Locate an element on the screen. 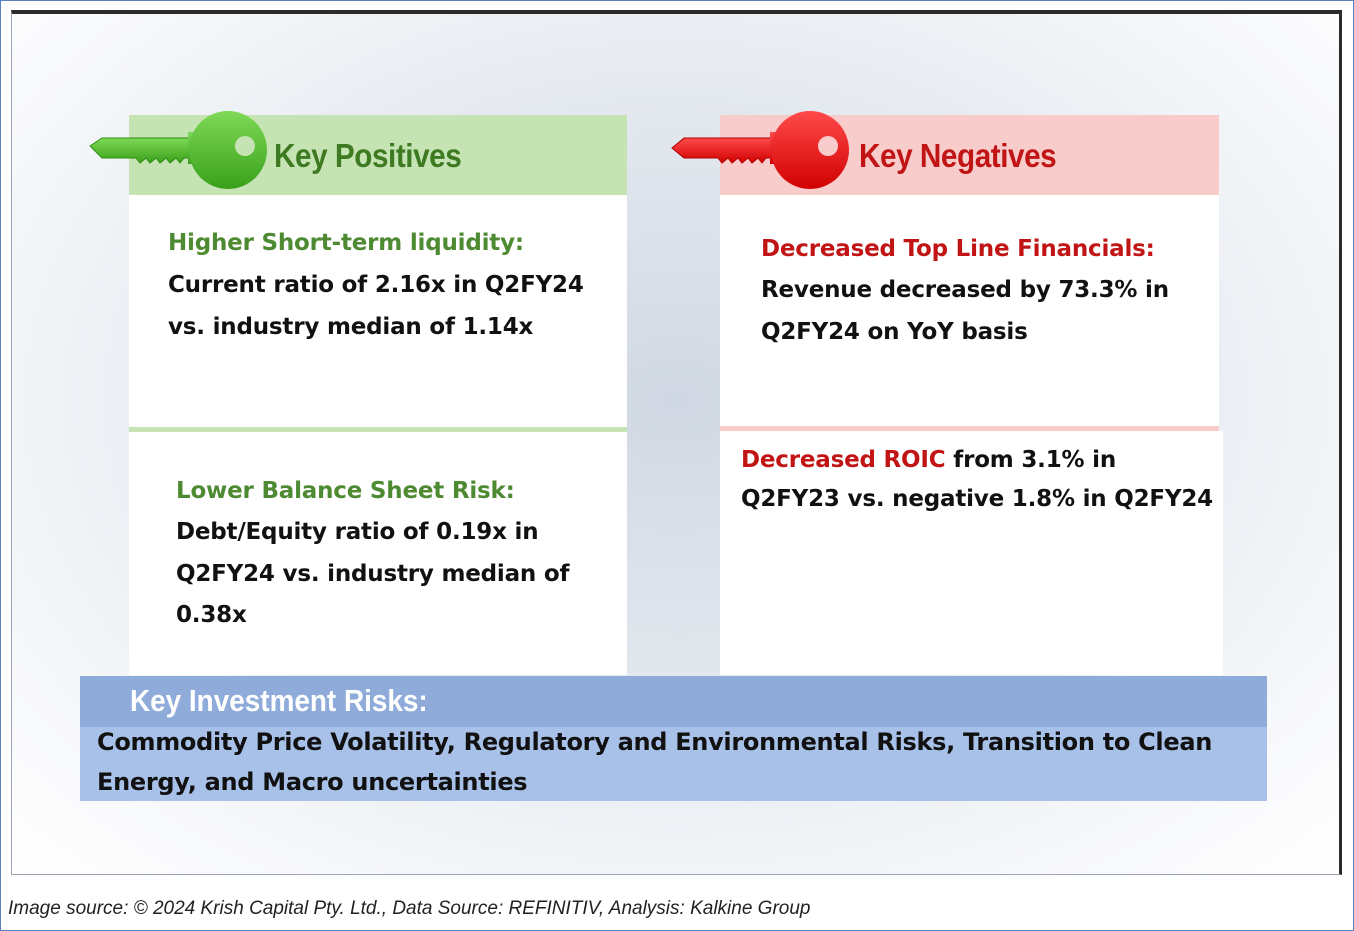 The image size is (1354, 931). positive-card-balance-sheet is located at coordinates (378, 553).